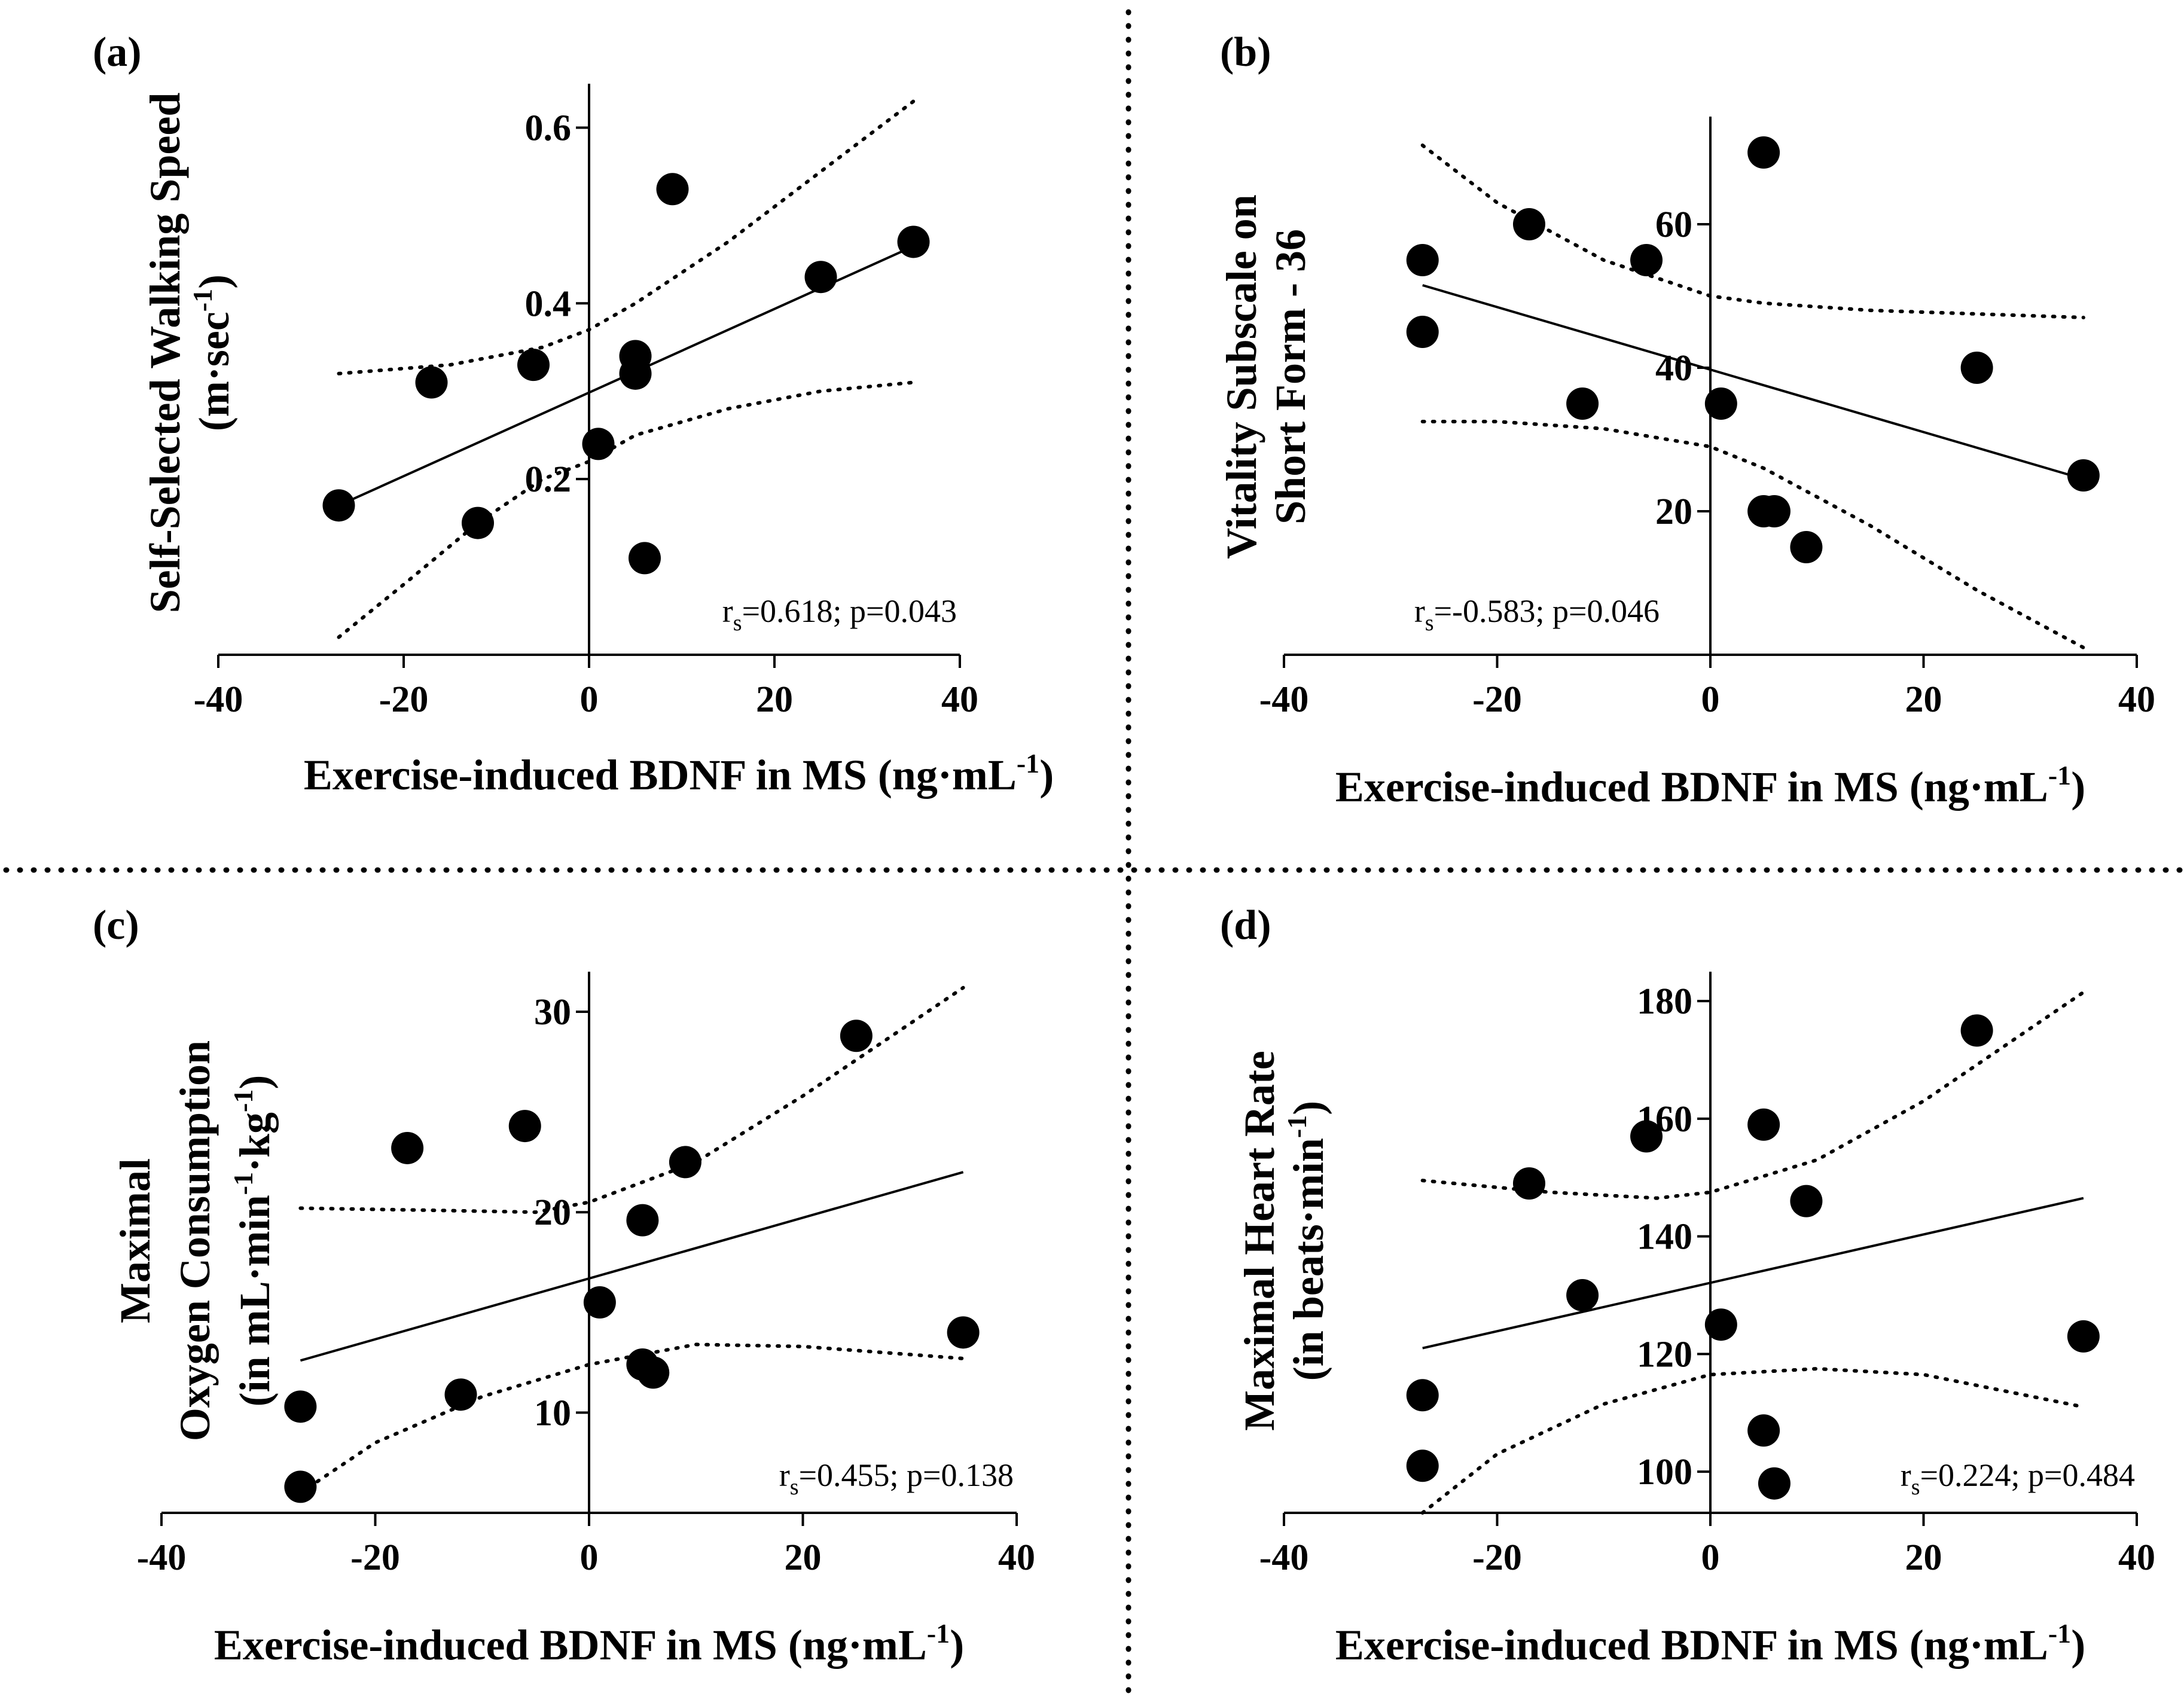 The width and height of the screenshot is (2184, 1703). I want to click on y-axis-title-text: Maximal, so click(135, 1241).